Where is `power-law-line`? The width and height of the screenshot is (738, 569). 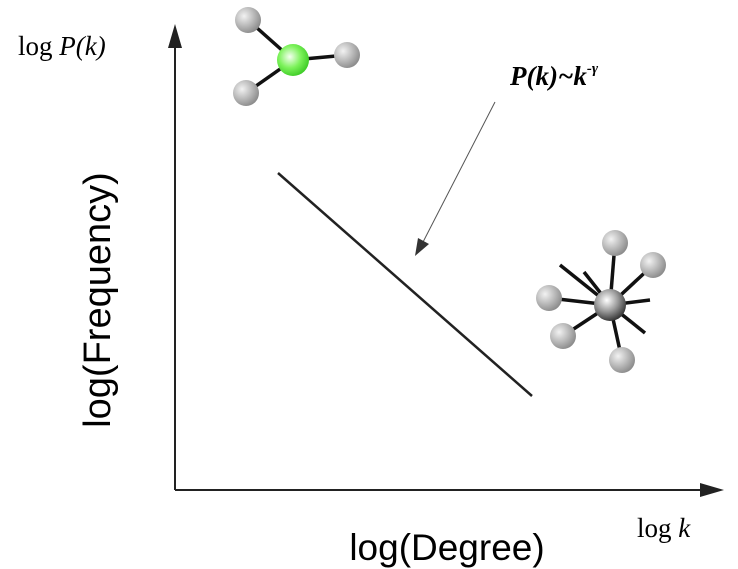
power-law-line is located at coordinates (405, 284).